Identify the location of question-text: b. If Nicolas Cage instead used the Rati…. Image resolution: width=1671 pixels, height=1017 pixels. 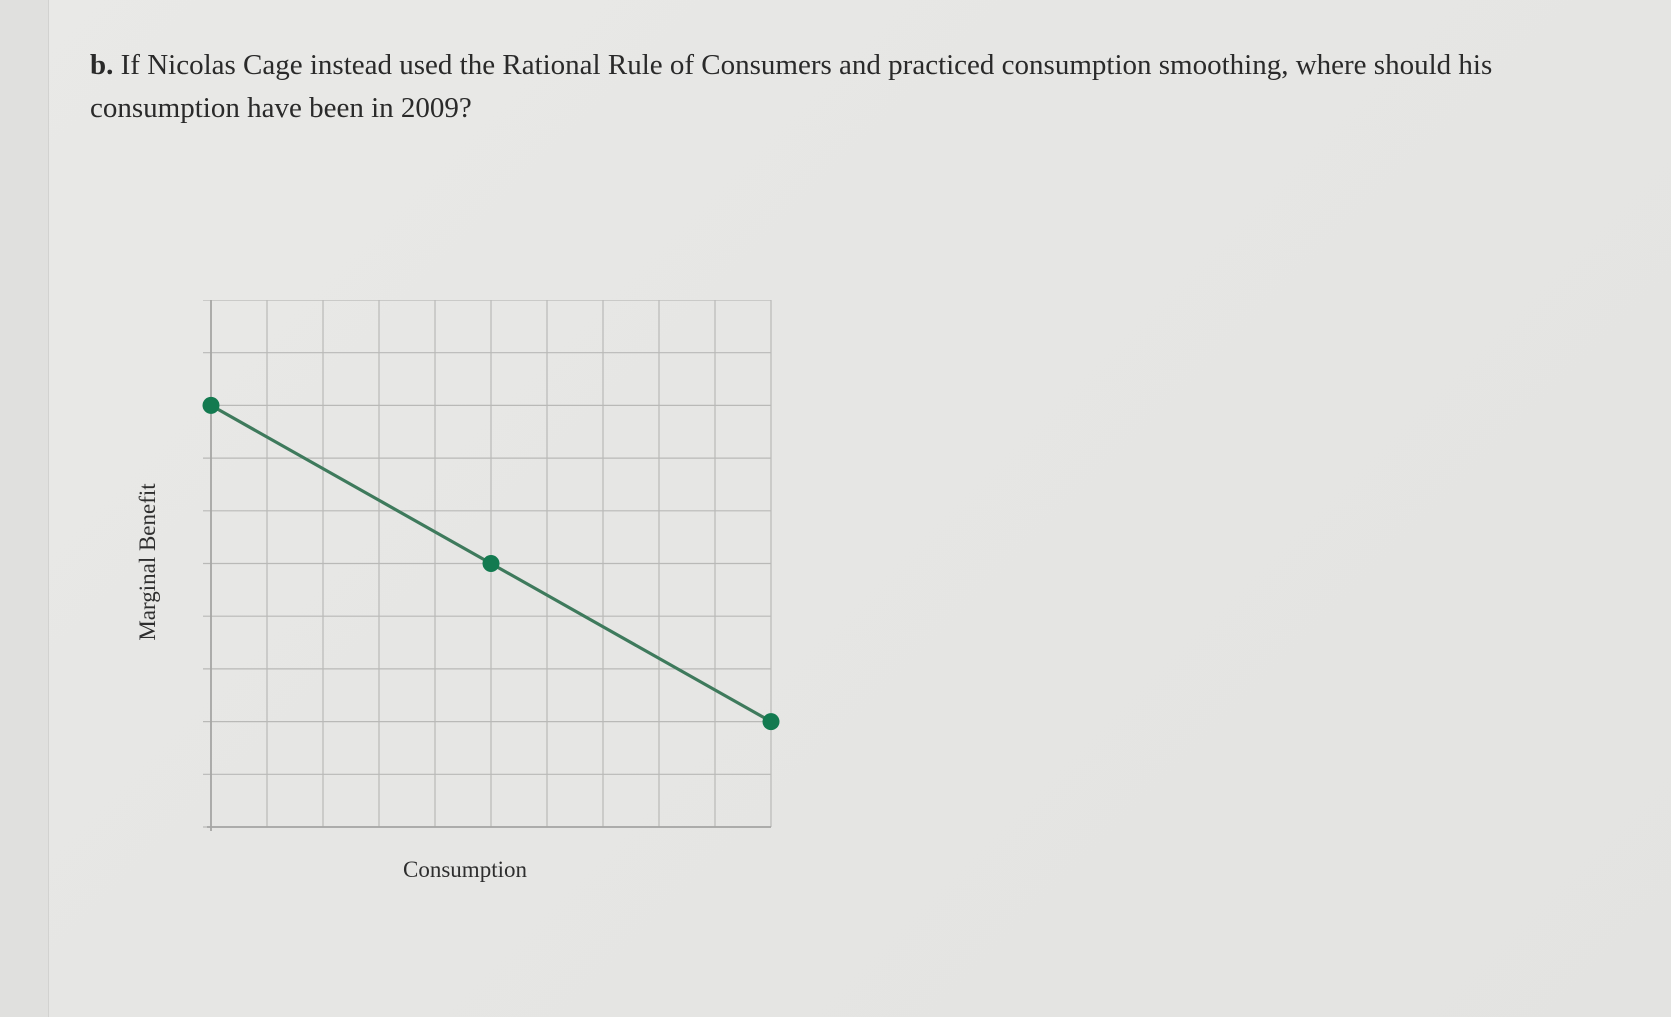
(850, 87).